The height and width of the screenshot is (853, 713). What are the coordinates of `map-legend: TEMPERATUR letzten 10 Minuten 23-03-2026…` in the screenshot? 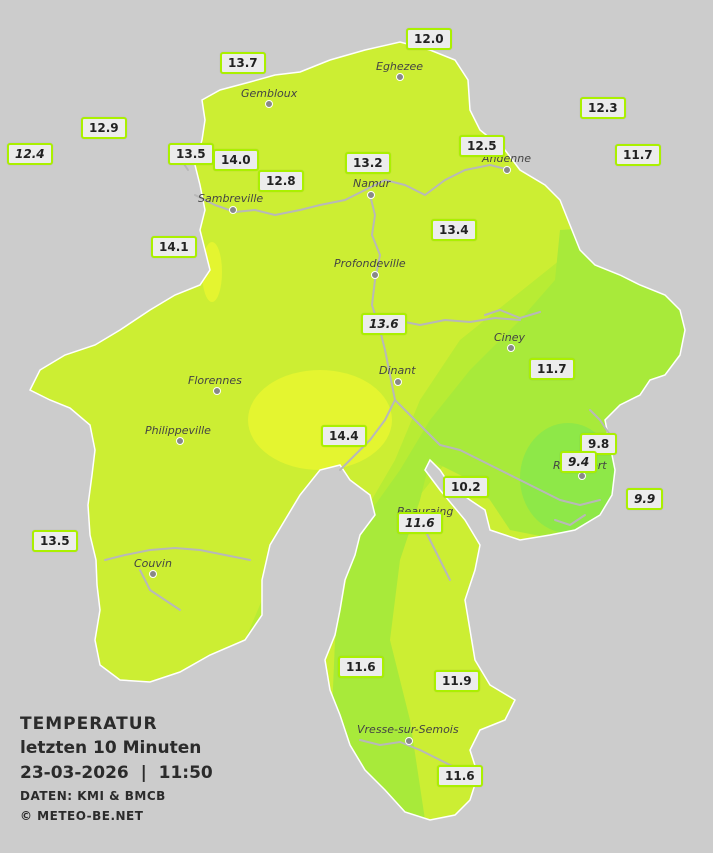 It's located at (116, 769).